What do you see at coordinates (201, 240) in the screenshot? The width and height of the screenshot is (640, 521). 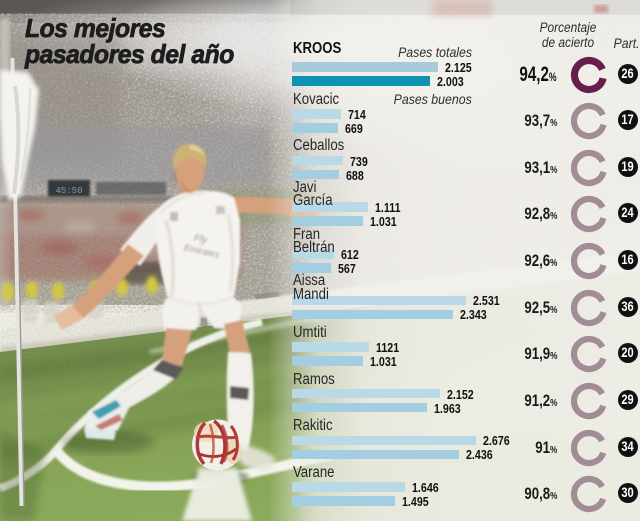 I see `svg-text: Fly` at bounding box center [201, 240].